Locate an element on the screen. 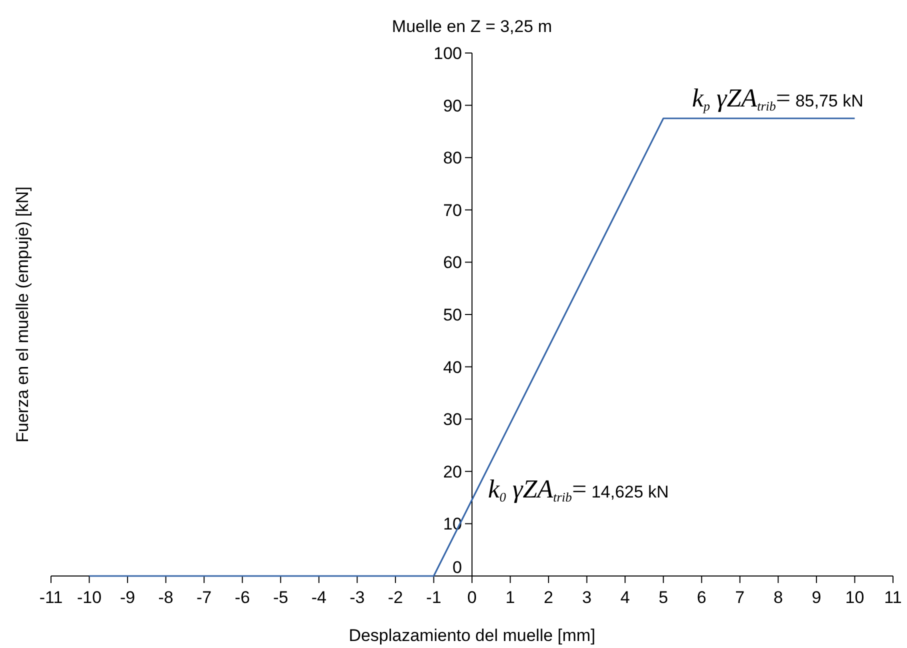  x-tick-label: 8 is located at coordinates (778, 597).